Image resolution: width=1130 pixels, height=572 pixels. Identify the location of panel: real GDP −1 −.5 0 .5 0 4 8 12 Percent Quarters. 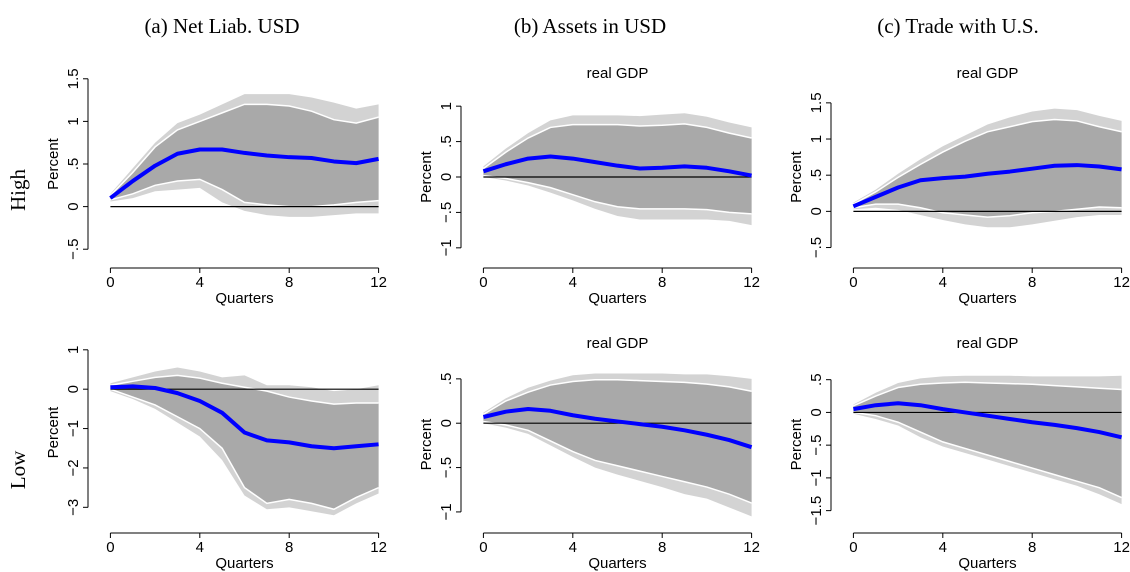
(589, 453).